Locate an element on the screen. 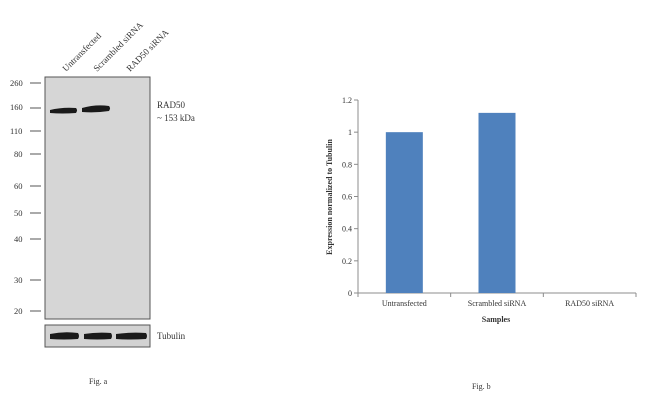  tubulin-band-rad50-sirna is located at coordinates (131, 336).